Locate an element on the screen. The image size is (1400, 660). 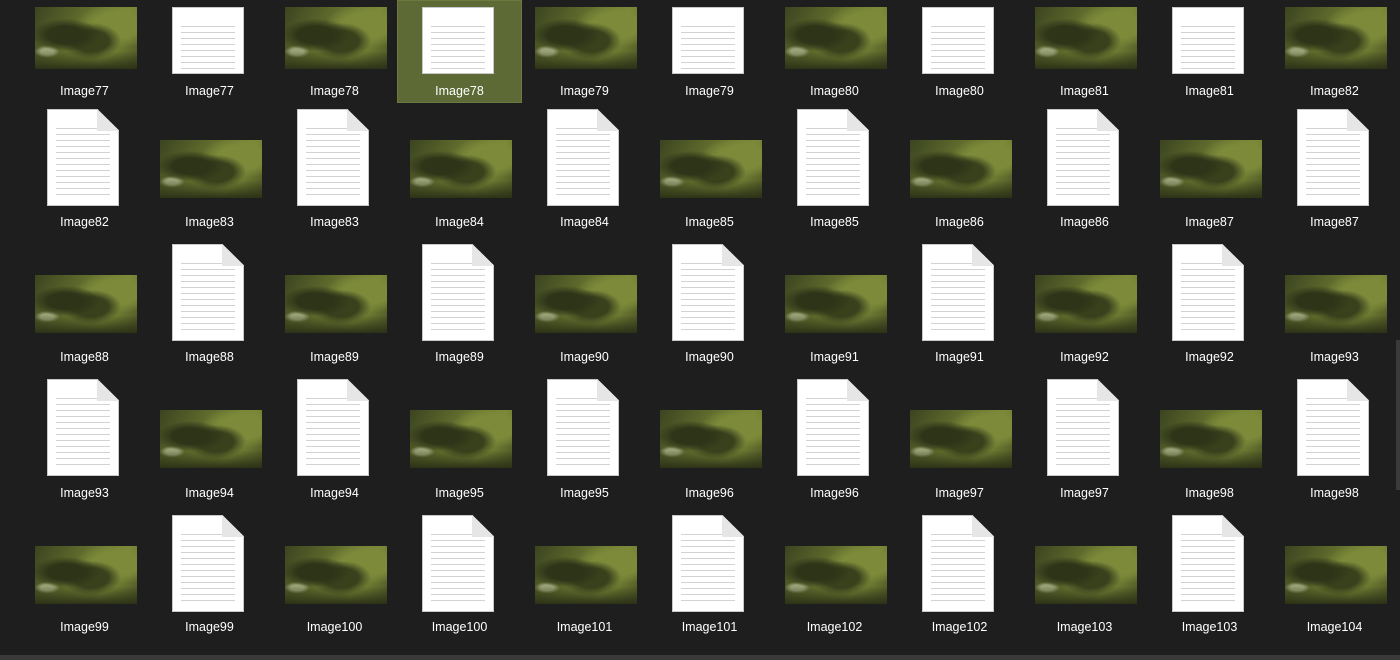
file-name-label: Image90 is located at coordinates (584, 357).